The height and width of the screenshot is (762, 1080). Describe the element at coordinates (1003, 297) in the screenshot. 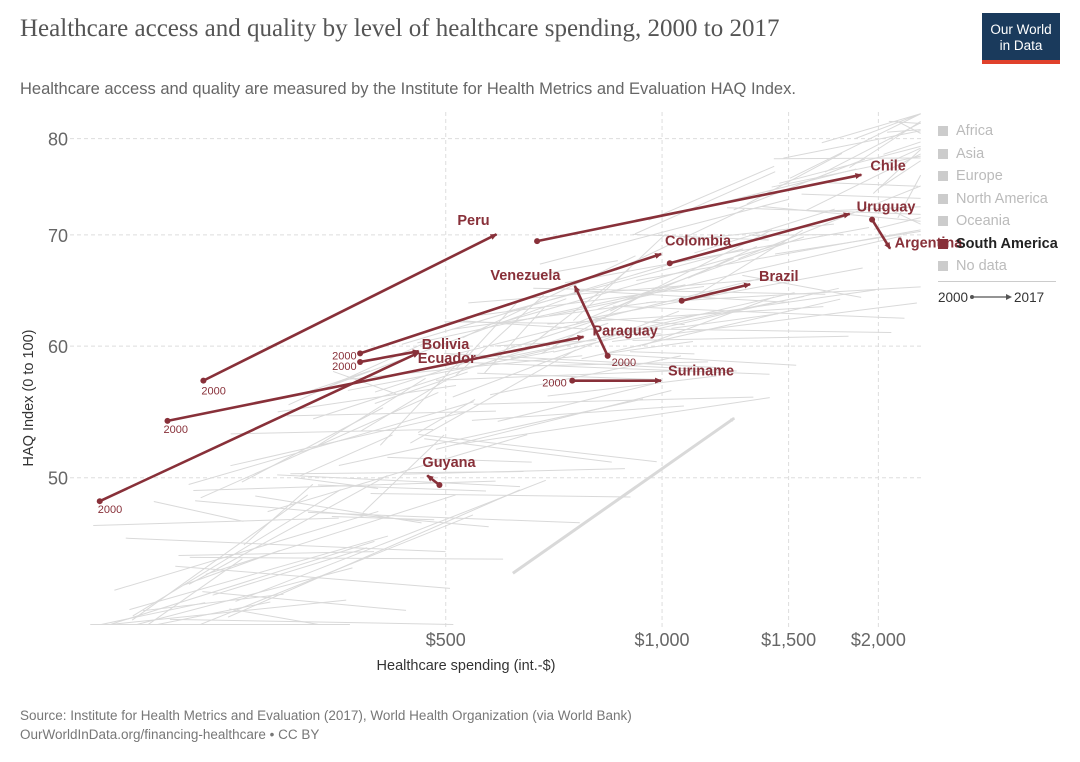

I see `legend-timeline: 2000 2017` at that location.